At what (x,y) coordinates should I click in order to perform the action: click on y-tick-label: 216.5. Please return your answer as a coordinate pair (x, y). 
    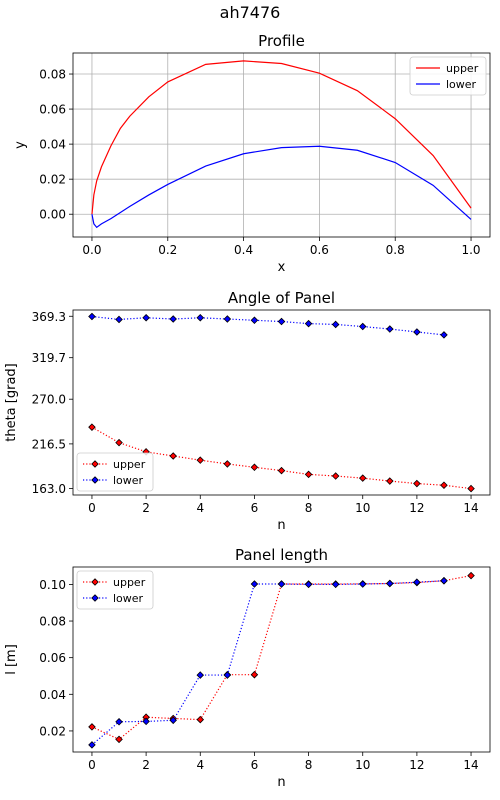
    Looking at the image, I should click on (49, 444).